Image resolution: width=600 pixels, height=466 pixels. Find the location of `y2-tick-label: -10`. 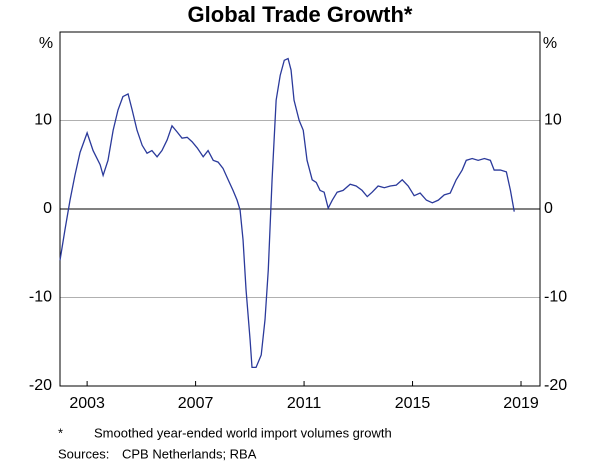

y2-tick-label: -10 is located at coordinates (555, 297).